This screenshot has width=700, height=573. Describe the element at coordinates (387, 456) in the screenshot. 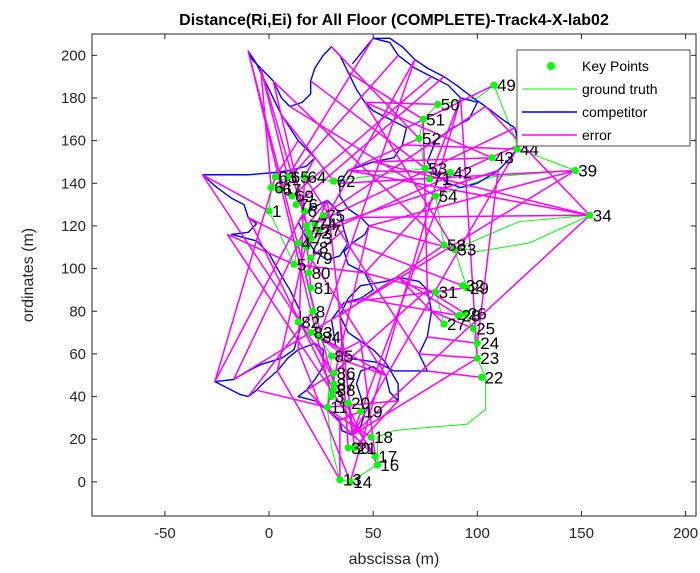

I see `key-point-label: 17` at that location.